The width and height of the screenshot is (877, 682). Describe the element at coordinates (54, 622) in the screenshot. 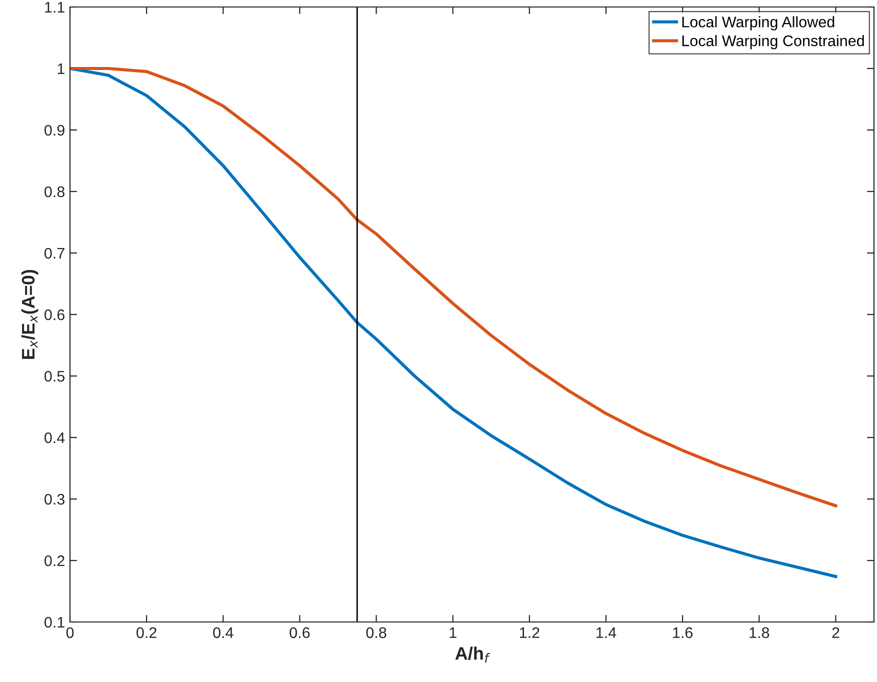

I see `y-tick-label: 0.1` at that location.